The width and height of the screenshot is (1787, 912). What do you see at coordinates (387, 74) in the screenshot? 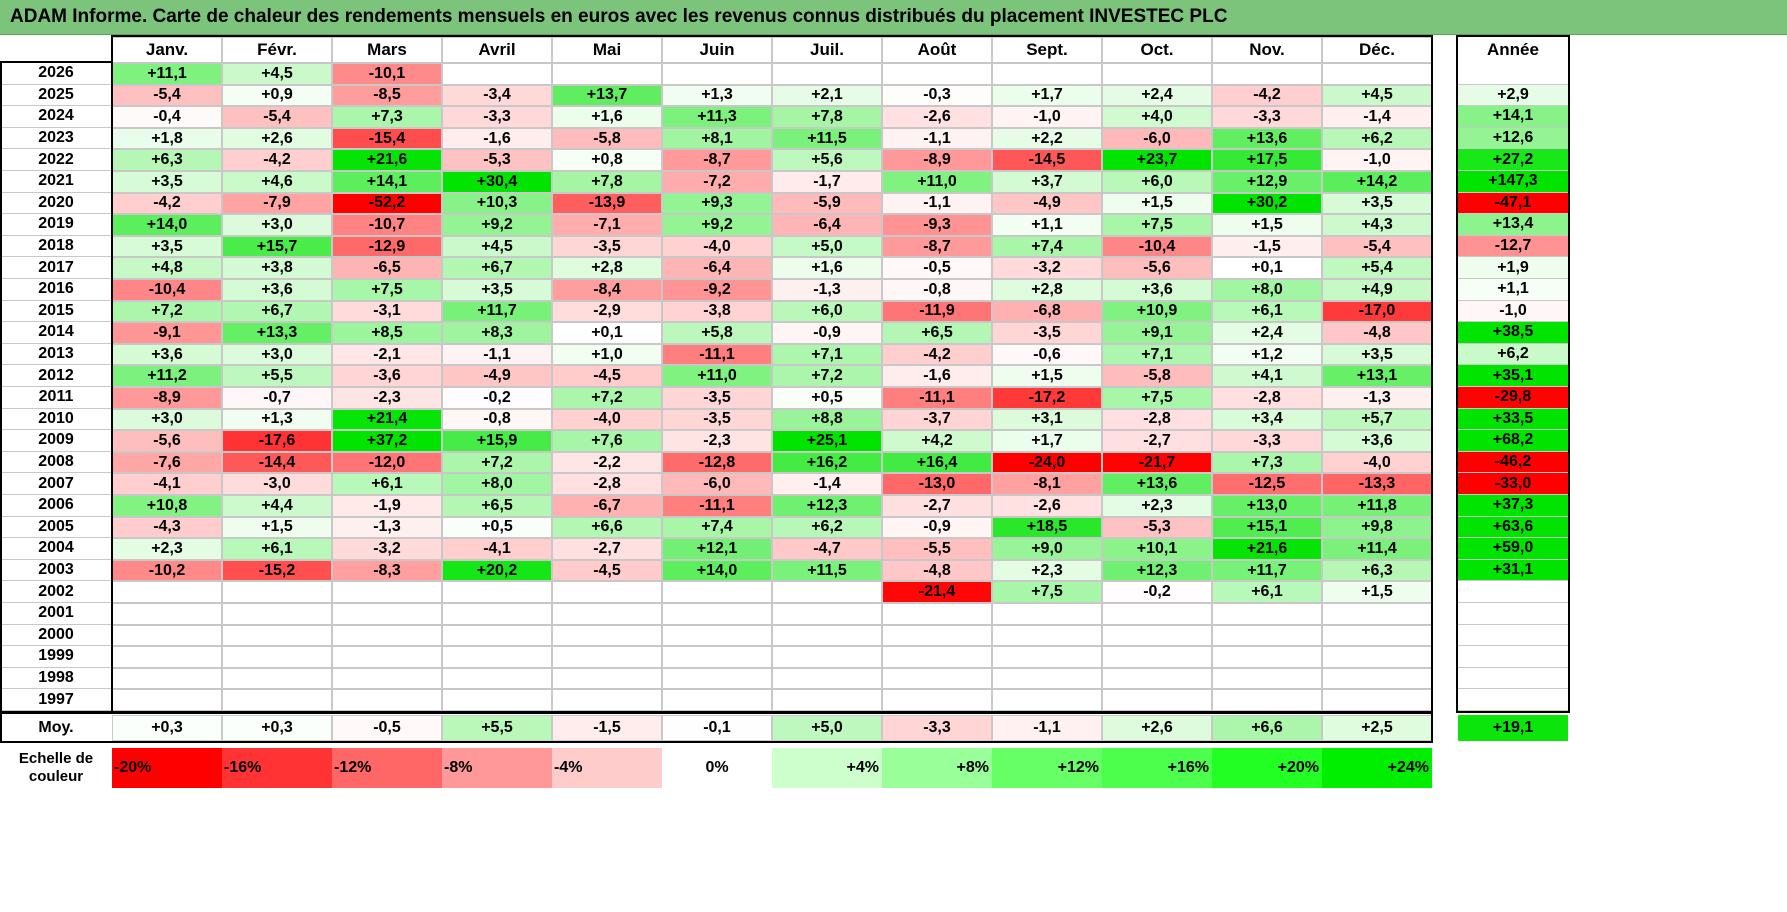
I see `heatmap-cell: -10,1` at bounding box center [387, 74].